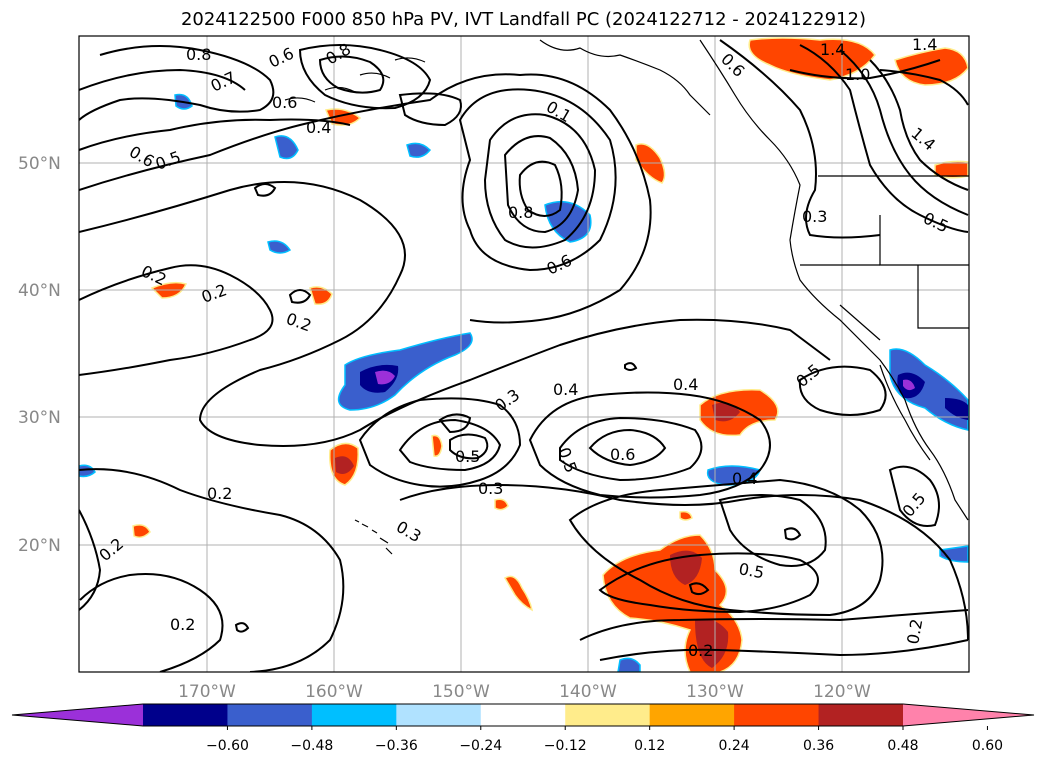  What do you see at coordinates (857, 74) in the screenshot?
I see `contour-label: 1.0` at bounding box center [857, 74].